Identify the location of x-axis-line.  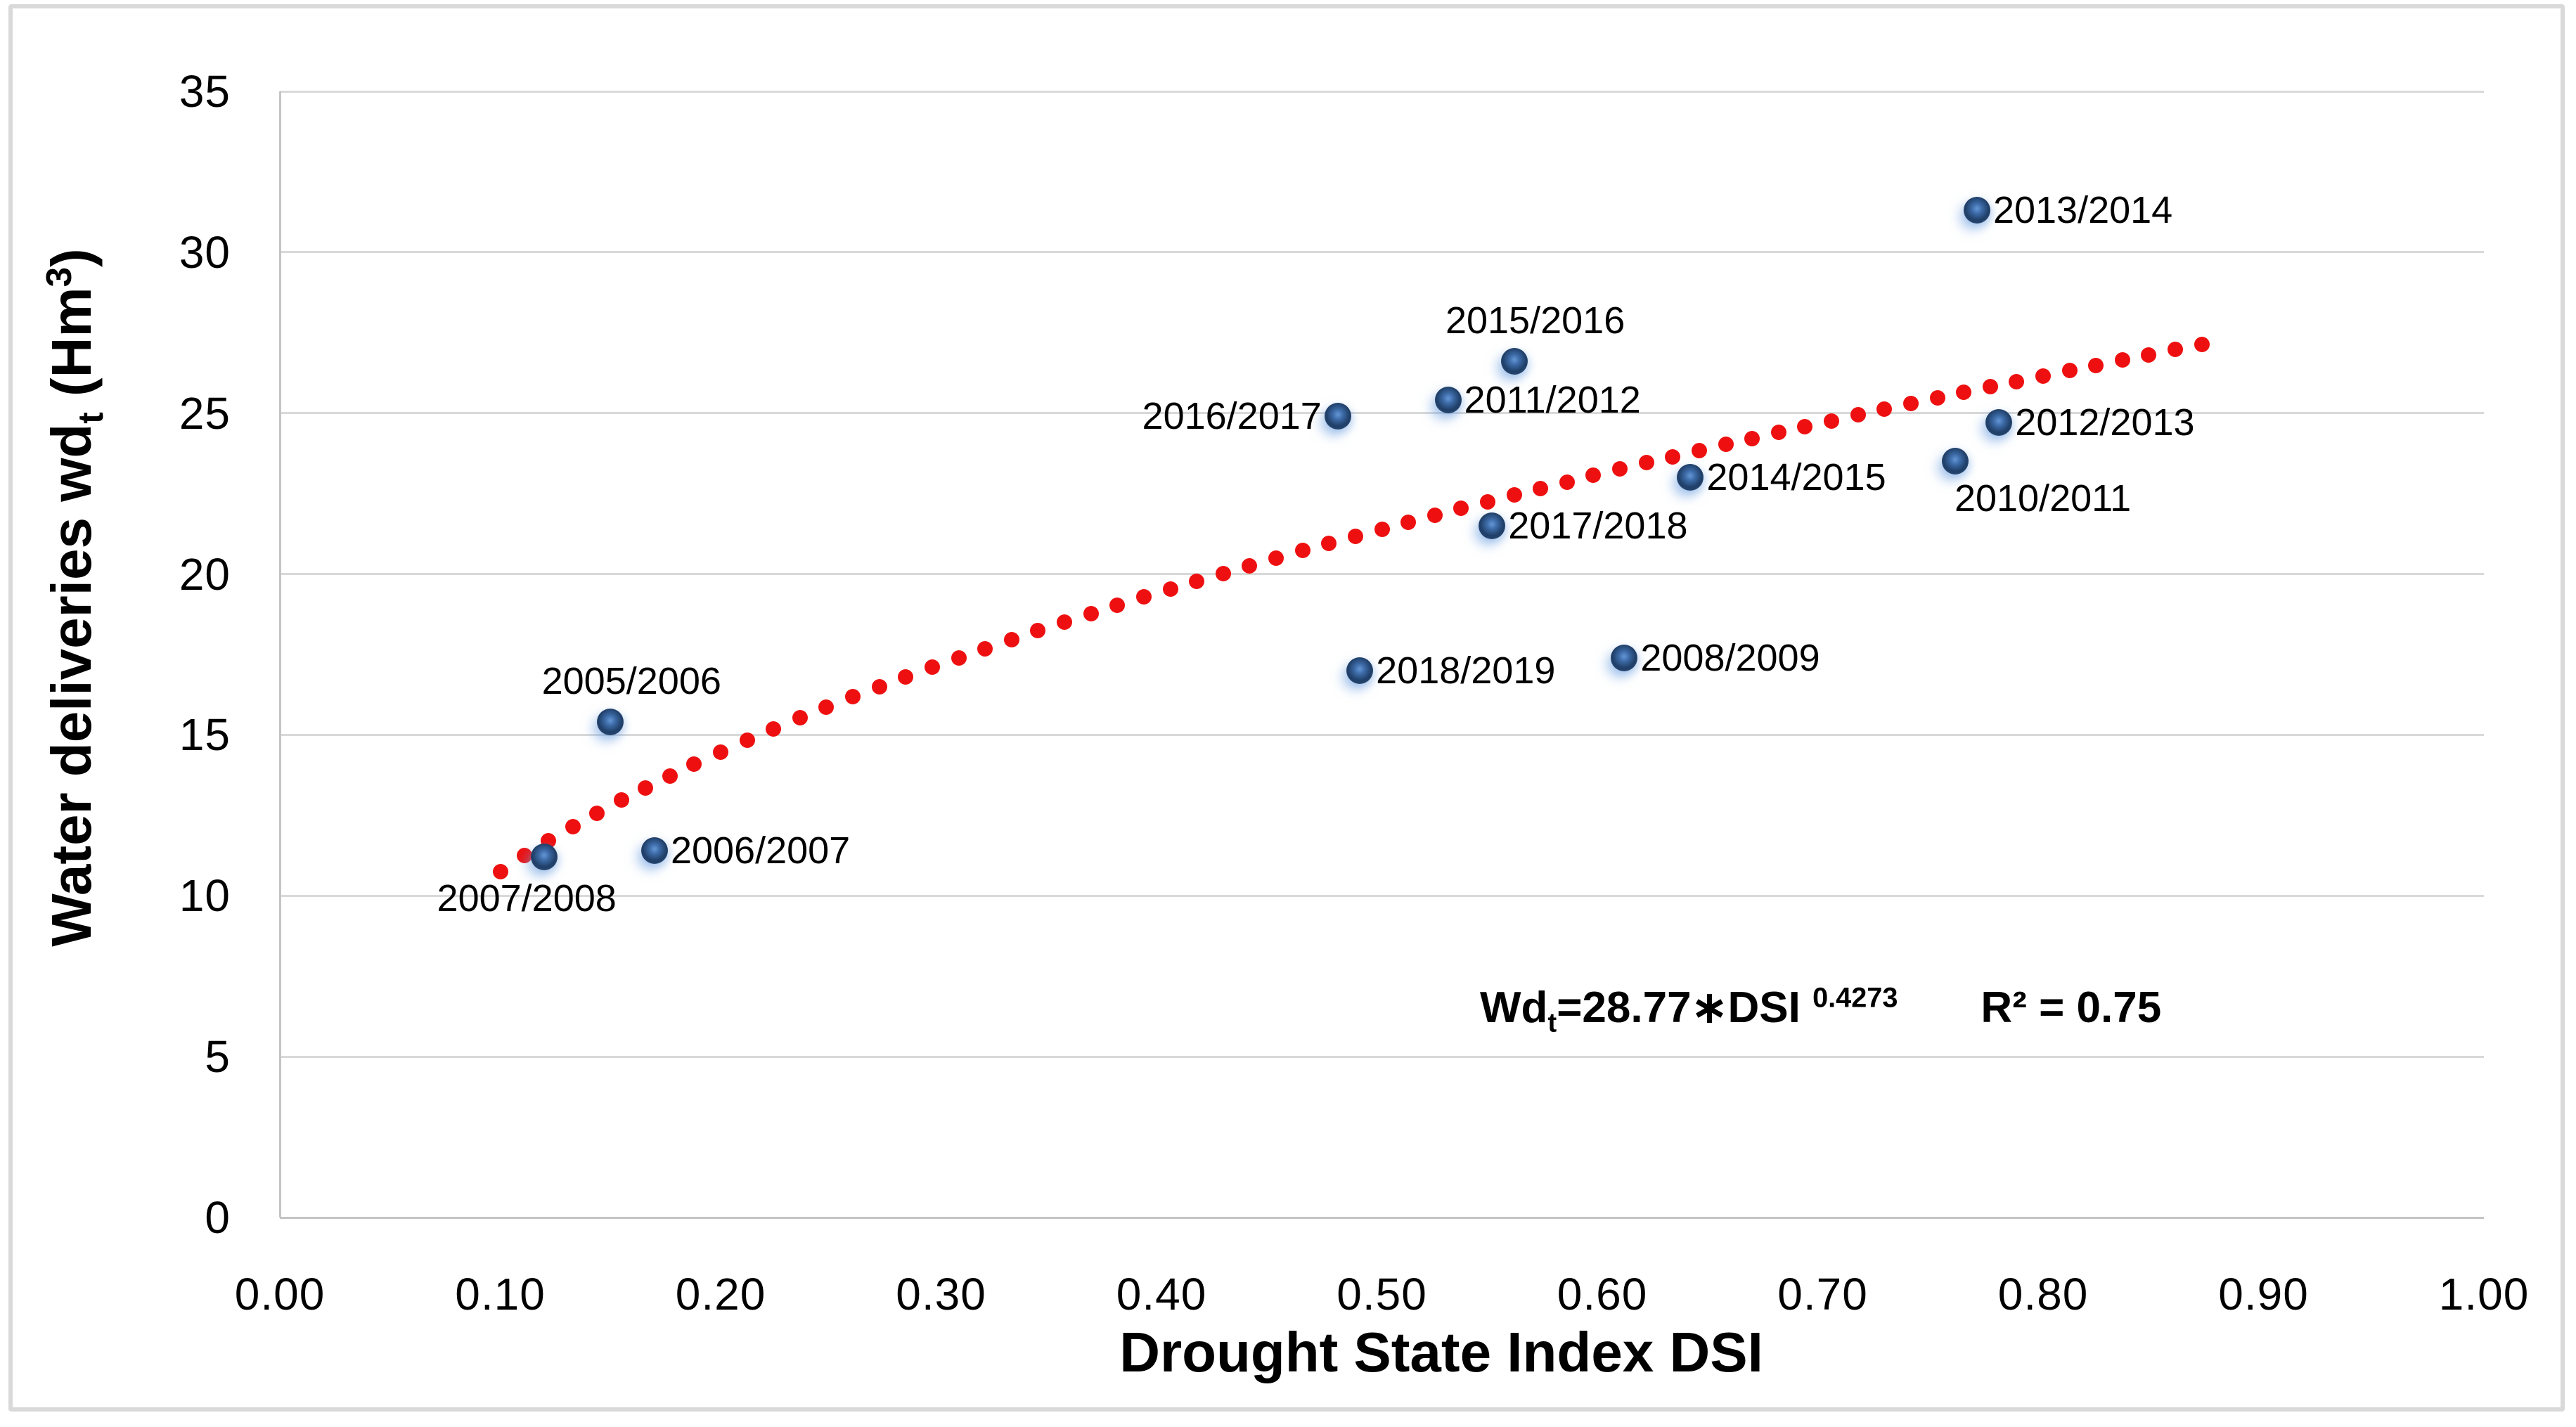
(1382, 1218).